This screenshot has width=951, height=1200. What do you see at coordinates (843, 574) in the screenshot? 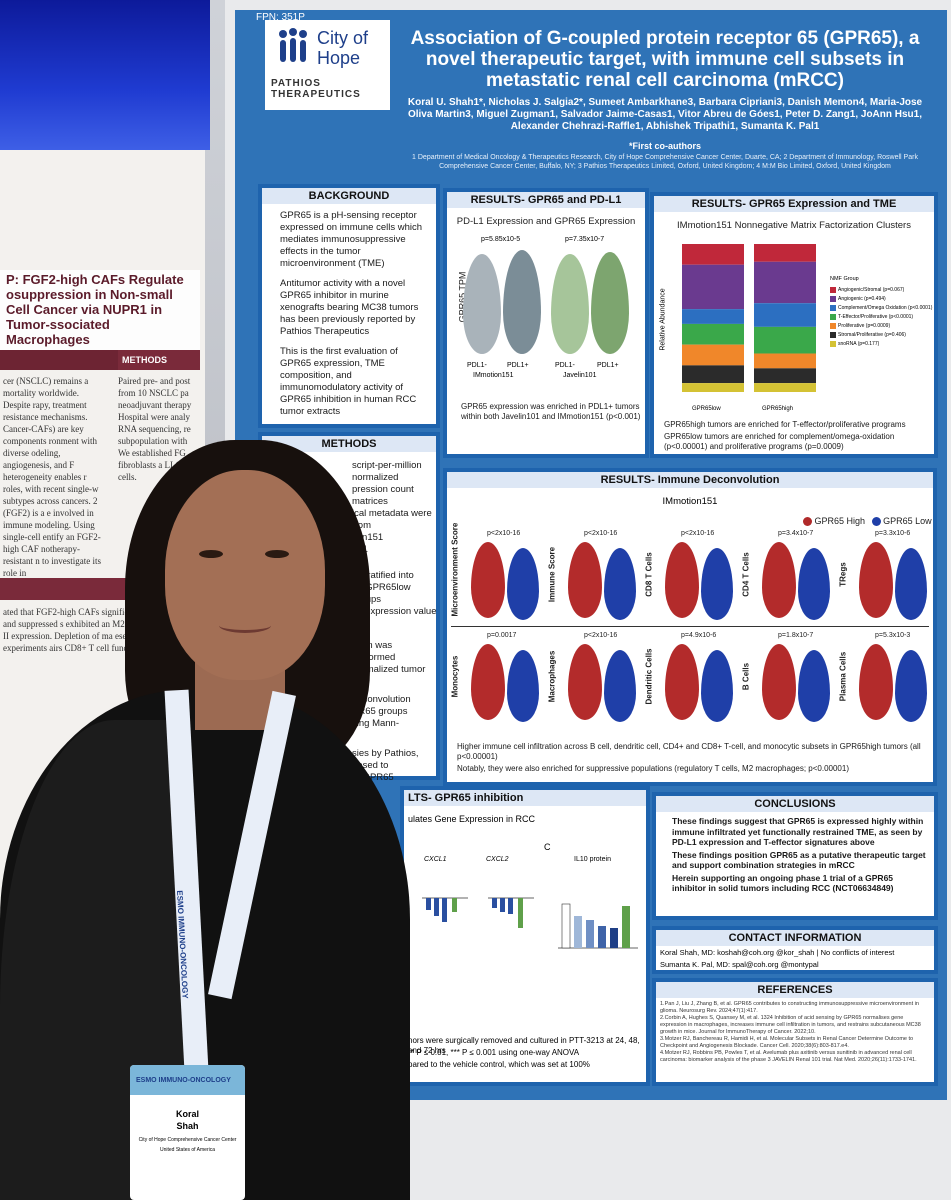
I see `immune-cell-label: TRegs` at bounding box center [843, 574].